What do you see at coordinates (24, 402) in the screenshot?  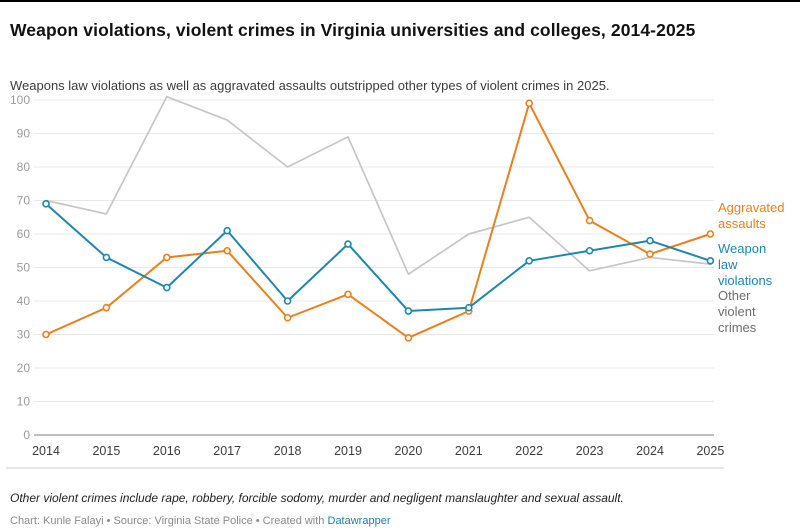 I see `y-tick-label: 10` at bounding box center [24, 402].